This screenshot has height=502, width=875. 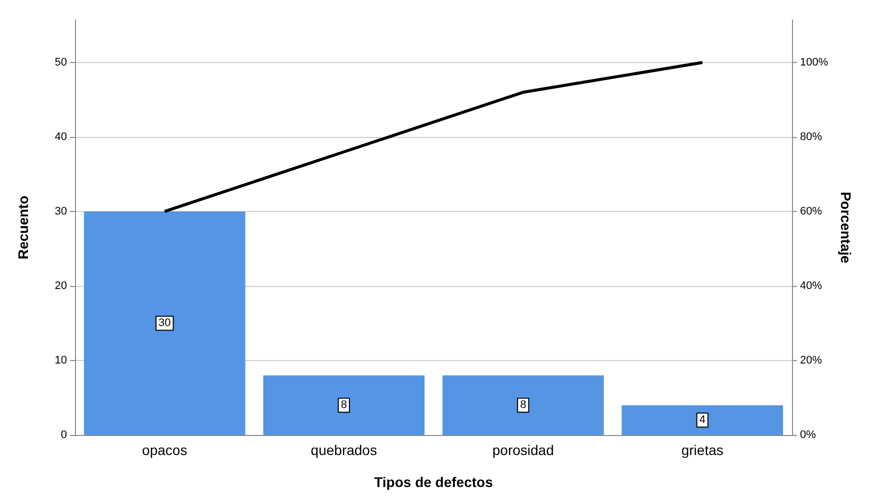 What do you see at coordinates (60, 62) in the screenshot?
I see `y-tick-label: 50` at bounding box center [60, 62].